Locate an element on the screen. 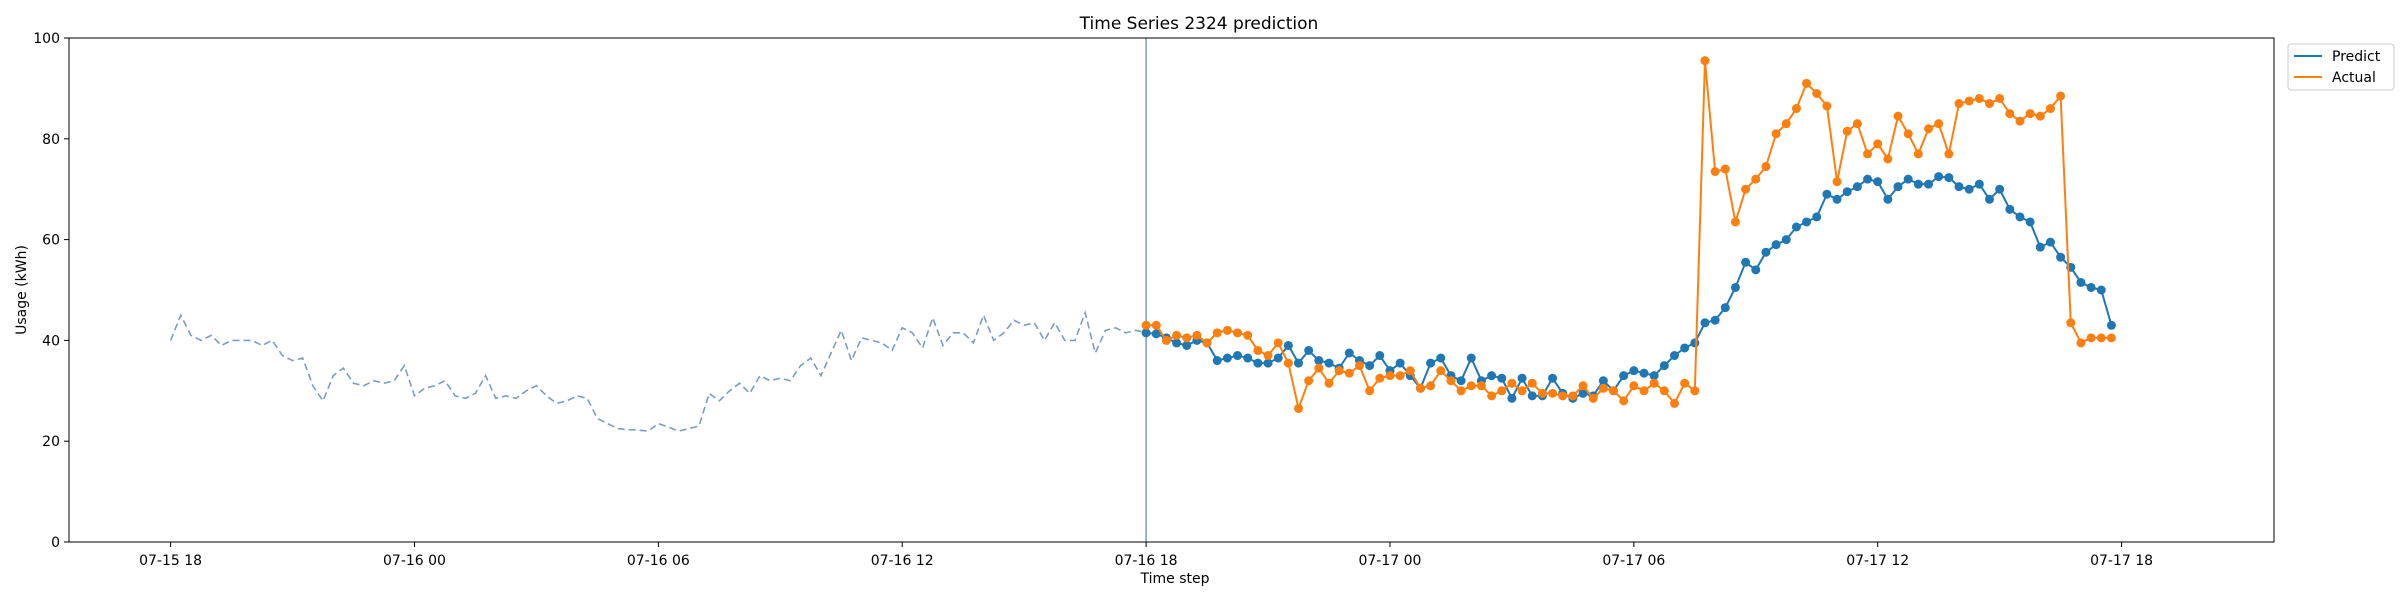  legend-predict-label: Predict is located at coordinates (2356, 57).